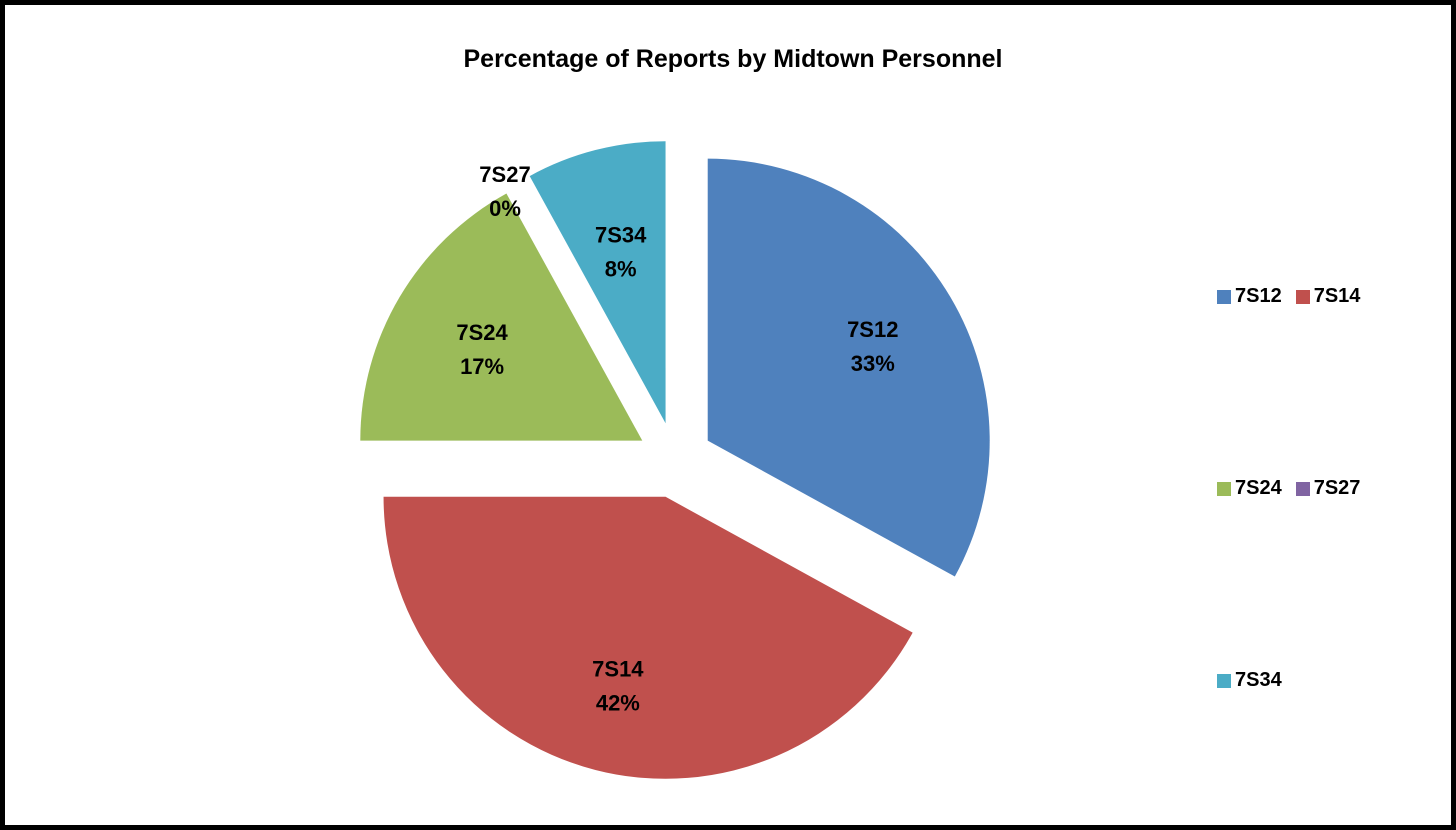  I want to click on slice-label-7s34: 7S34 8%, so click(621, 251).